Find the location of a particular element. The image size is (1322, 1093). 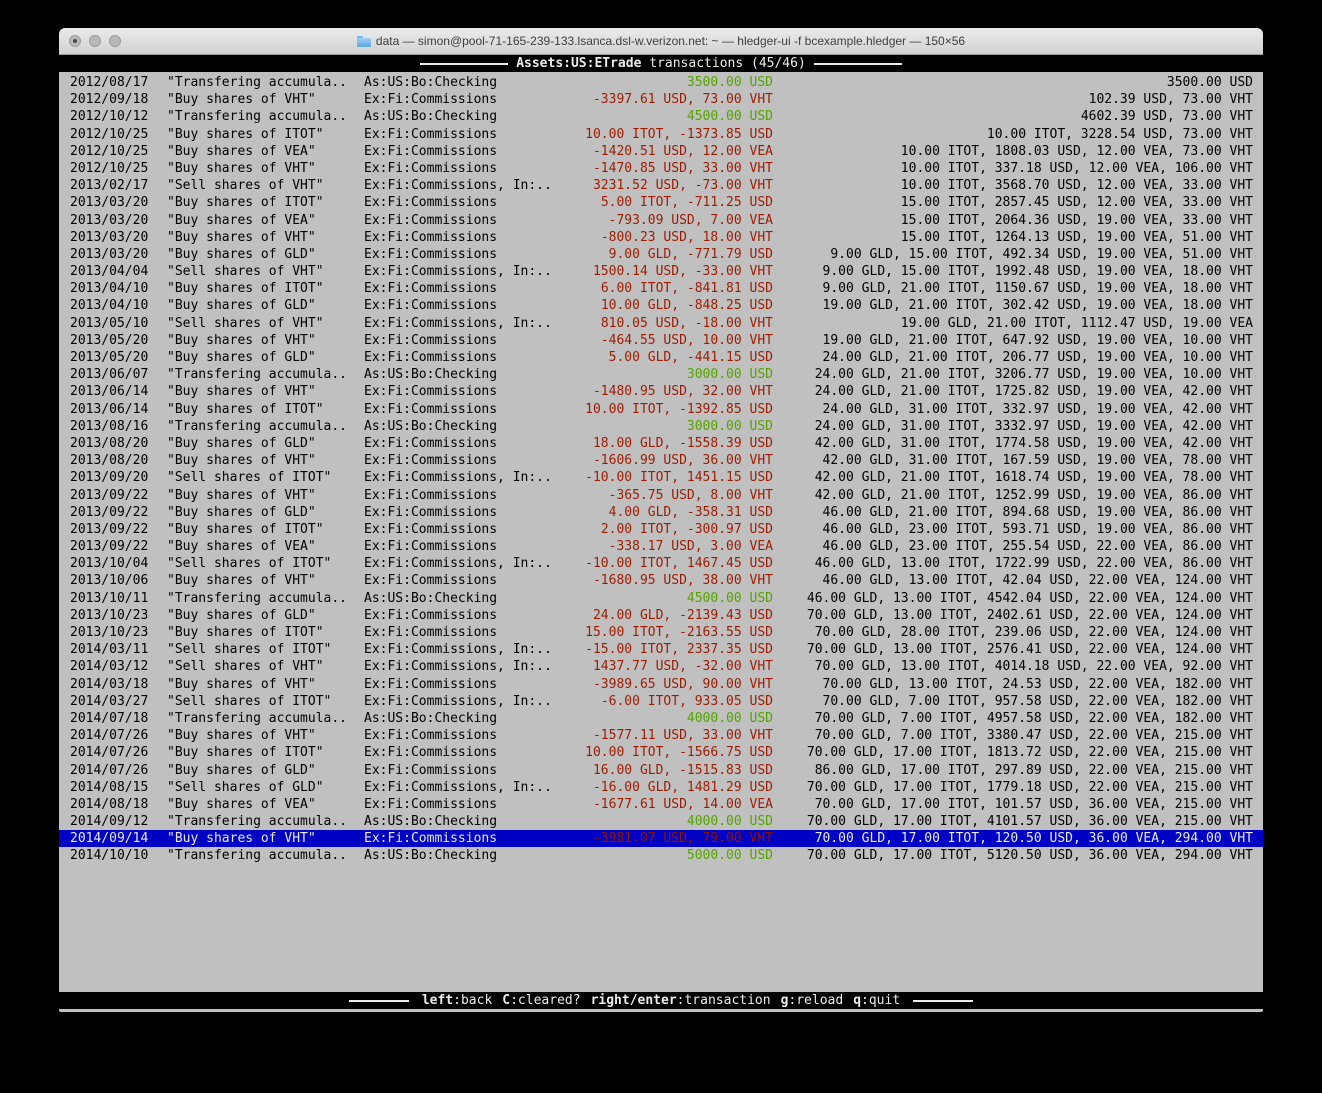

zoom-button is located at coordinates (115, 41).